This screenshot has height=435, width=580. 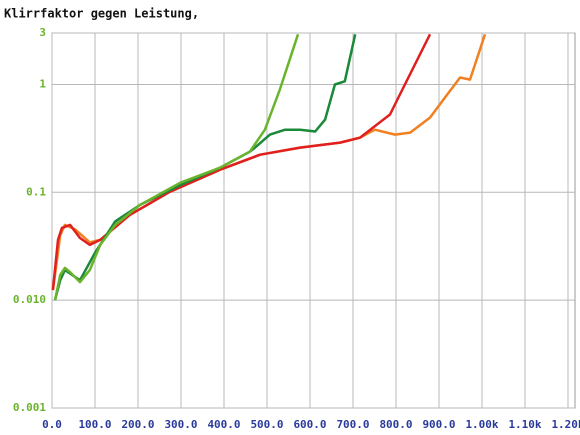 What do you see at coordinates (52, 424) in the screenshot?
I see `x-tick-label: 0.0` at bounding box center [52, 424].